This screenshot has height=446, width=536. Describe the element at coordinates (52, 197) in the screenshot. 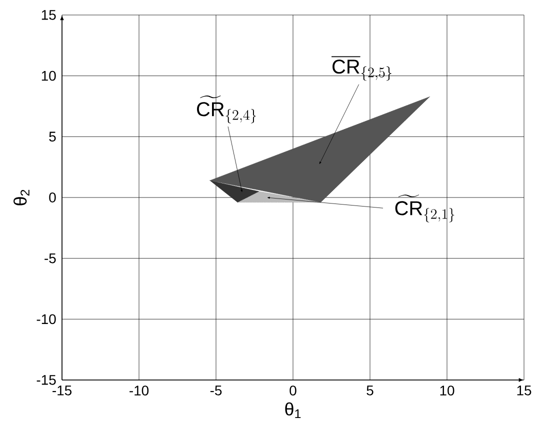

I see `y-tick-label: 0` at that location.